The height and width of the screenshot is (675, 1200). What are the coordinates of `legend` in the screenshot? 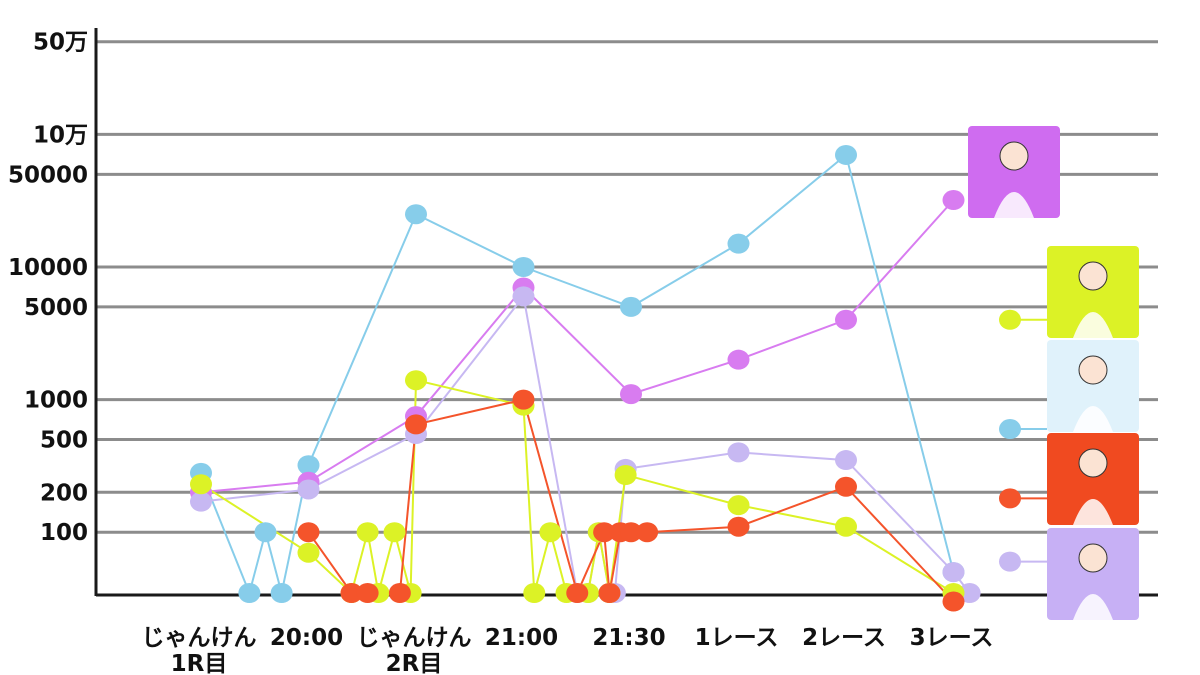 It's located at (1053, 373).